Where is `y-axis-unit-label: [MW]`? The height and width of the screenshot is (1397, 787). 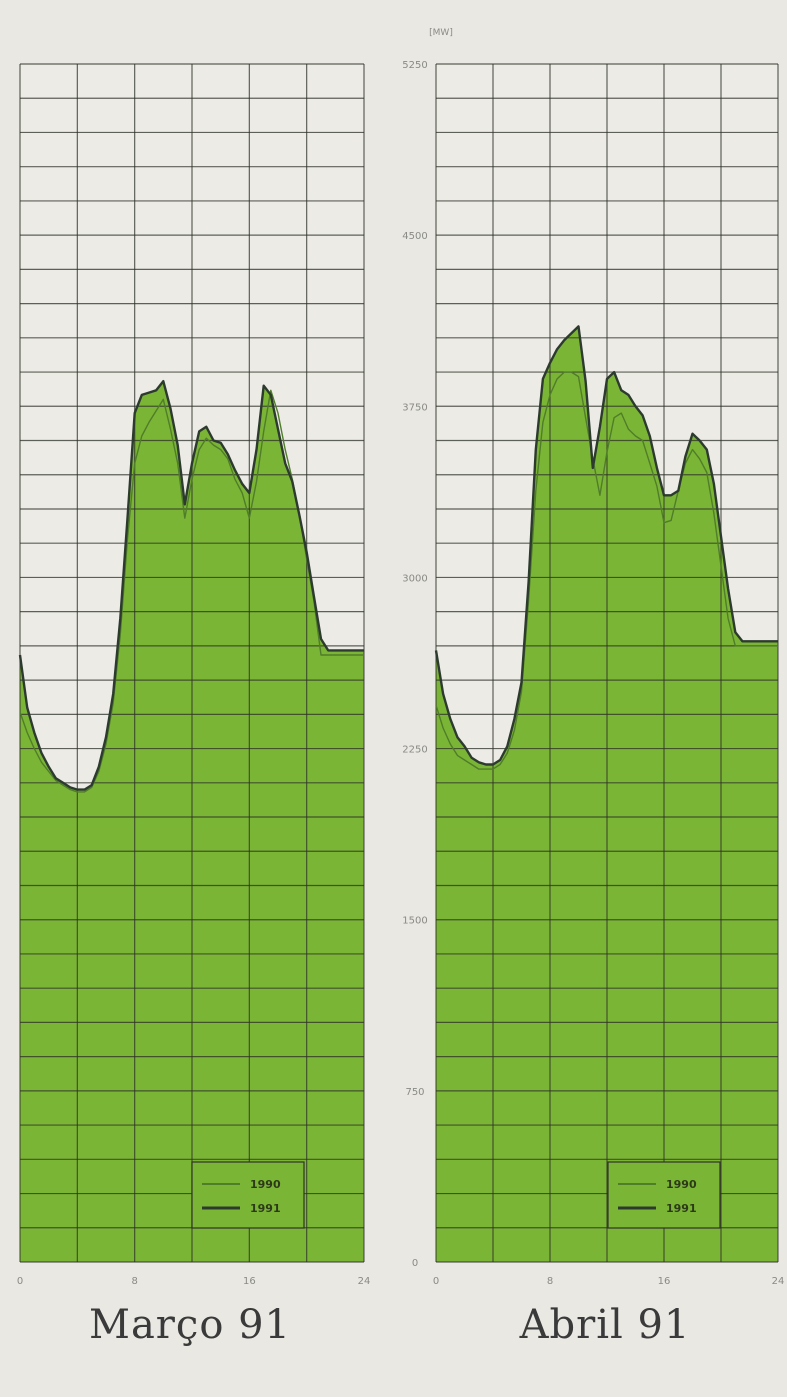 y-axis-unit-label: [MW] is located at coordinates (441, 33).